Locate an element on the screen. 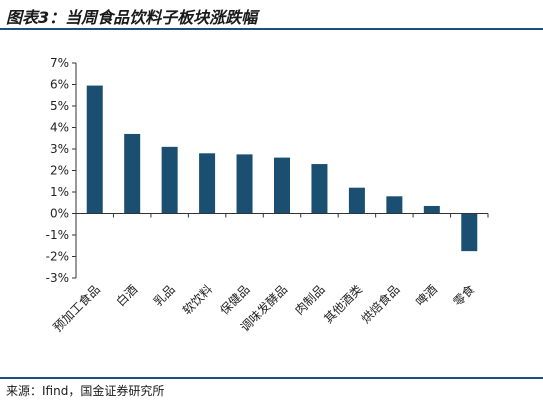 The image size is (543, 404). y-tick-label: 2% is located at coordinates (59, 171).